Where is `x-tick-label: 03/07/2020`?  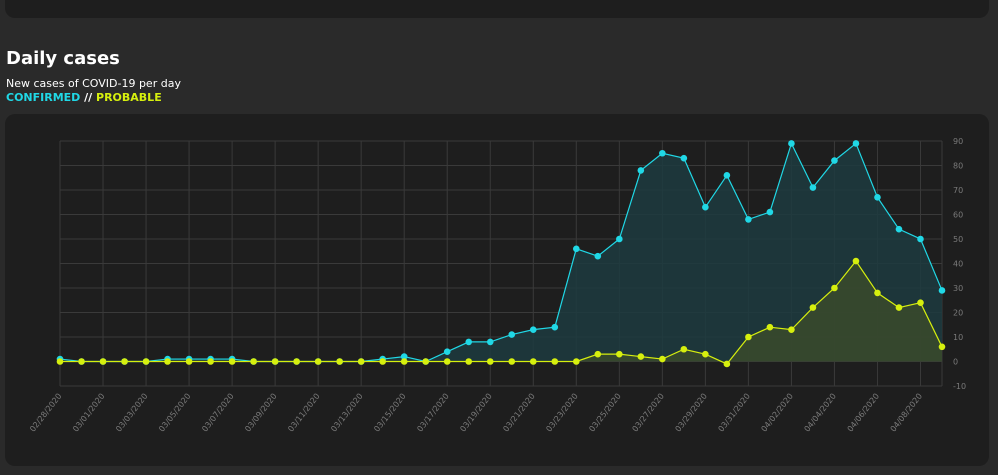 x-tick-label: 03/07/2020 is located at coordinates (217, 413).